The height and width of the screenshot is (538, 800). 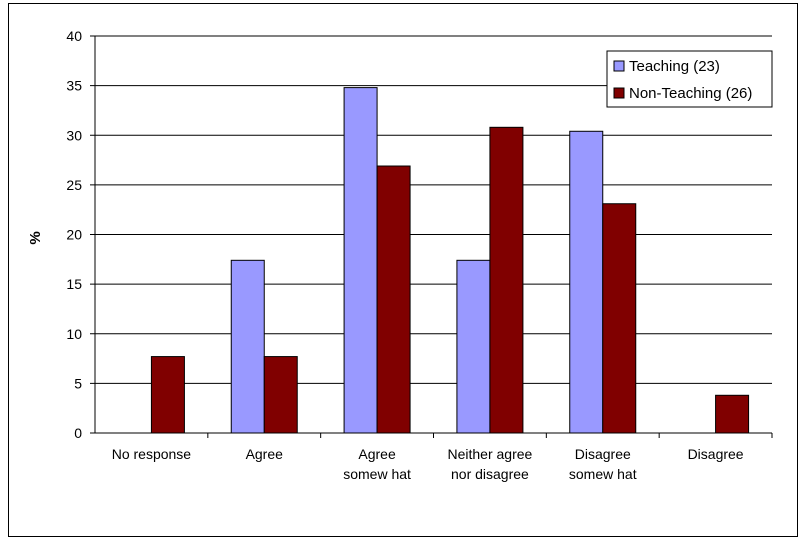 I want to click on y-ticks: 0 5 10 15 20 25 30 35 40, so click(x=80, y=234).